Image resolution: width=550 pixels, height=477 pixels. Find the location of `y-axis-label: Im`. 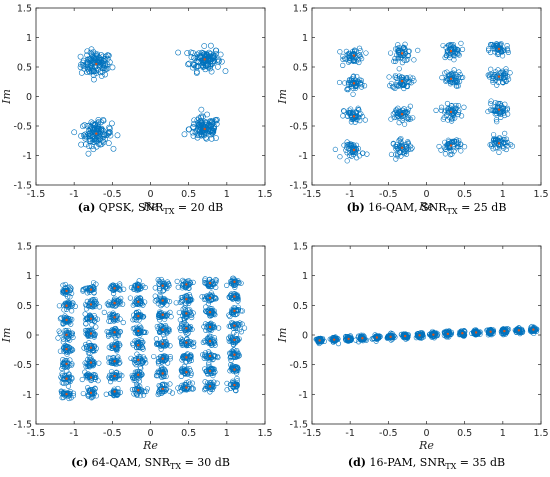

y-axis-label: Im is located at coordinates (6, 97).